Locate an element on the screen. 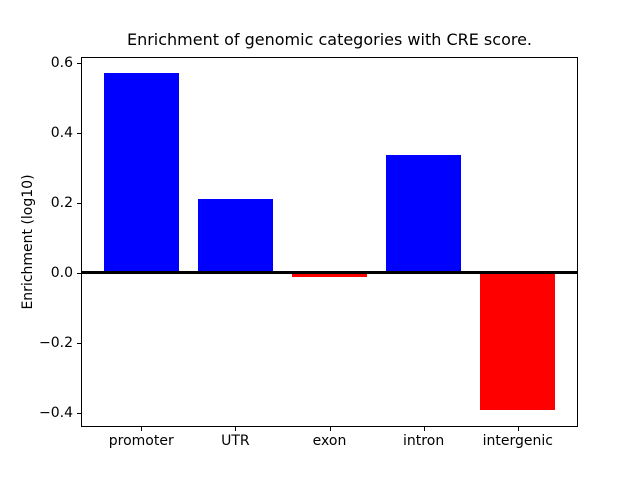 This screenshot has height=480, width=640. y-tick-label: 0.6 is located at coordinates (61, 62).